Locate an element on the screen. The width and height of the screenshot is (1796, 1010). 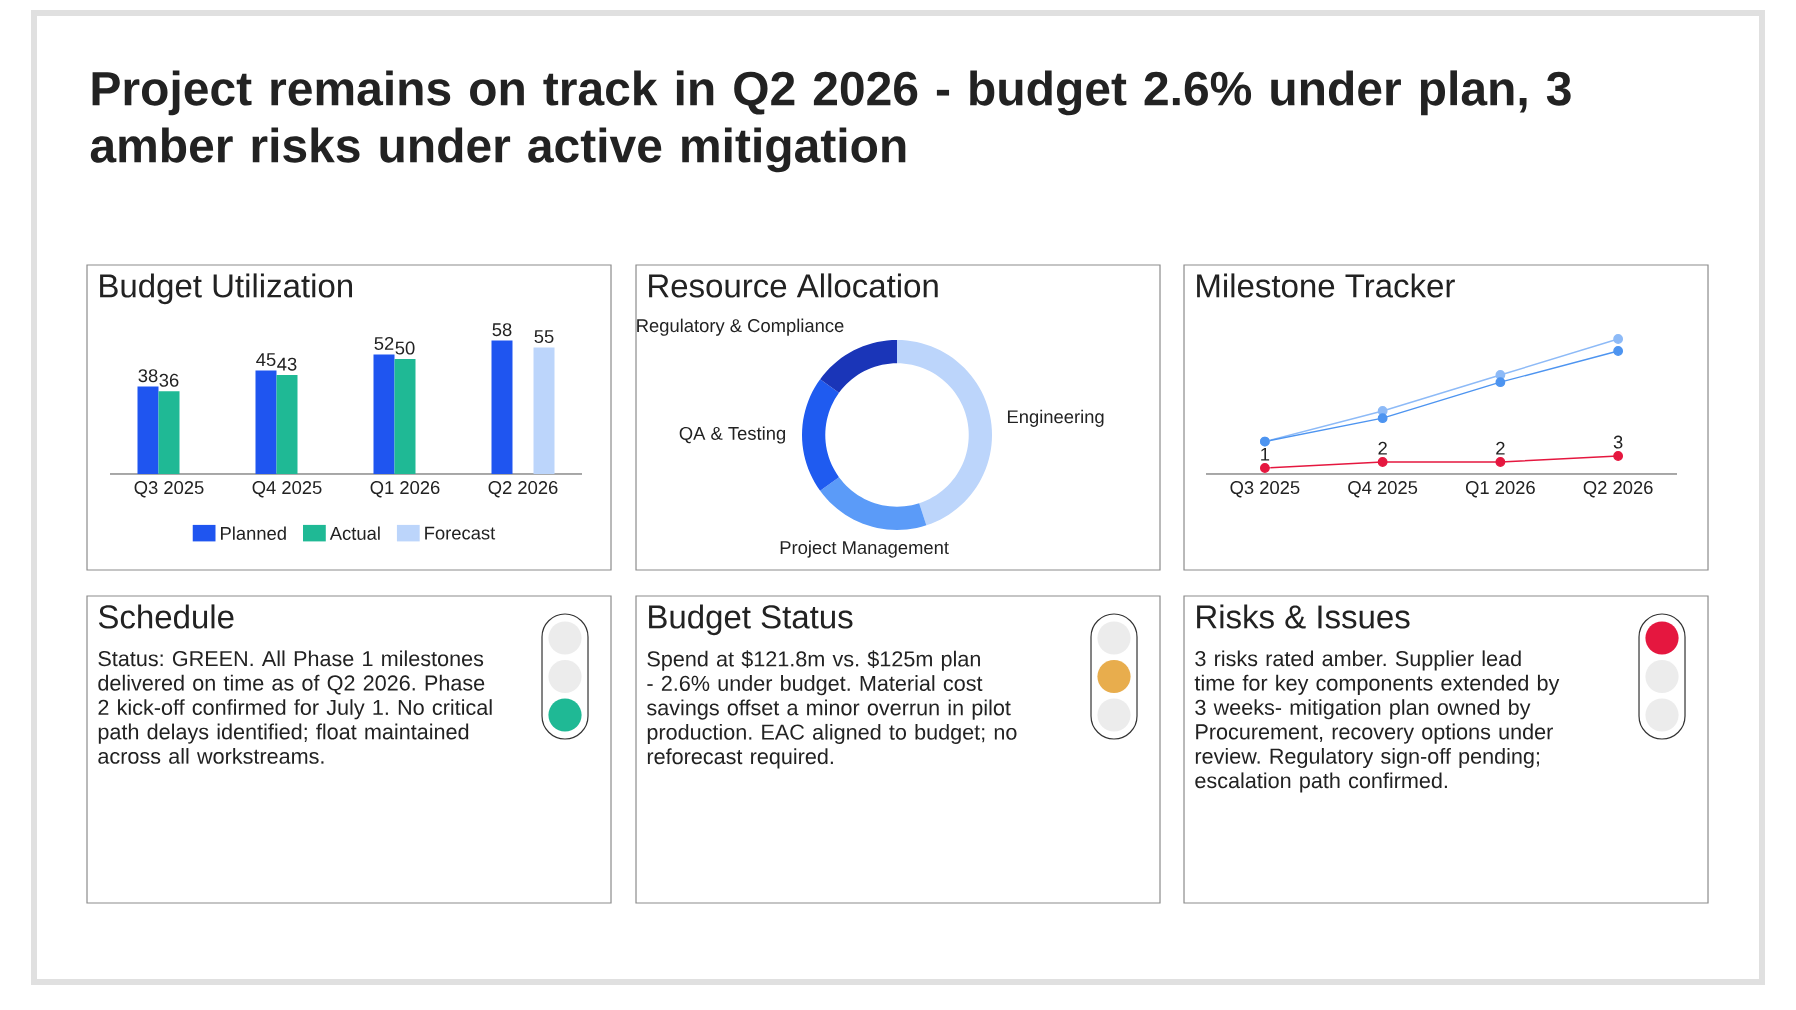
text: Budget Status is located at coordinates (751, 620).